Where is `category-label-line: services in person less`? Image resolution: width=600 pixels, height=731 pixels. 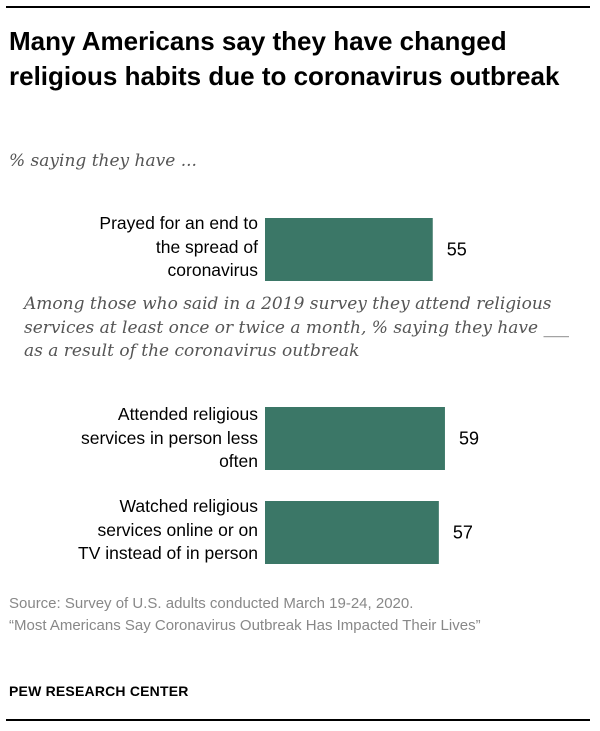 category-label-line: services in person less is located at coordinates (169, 437).